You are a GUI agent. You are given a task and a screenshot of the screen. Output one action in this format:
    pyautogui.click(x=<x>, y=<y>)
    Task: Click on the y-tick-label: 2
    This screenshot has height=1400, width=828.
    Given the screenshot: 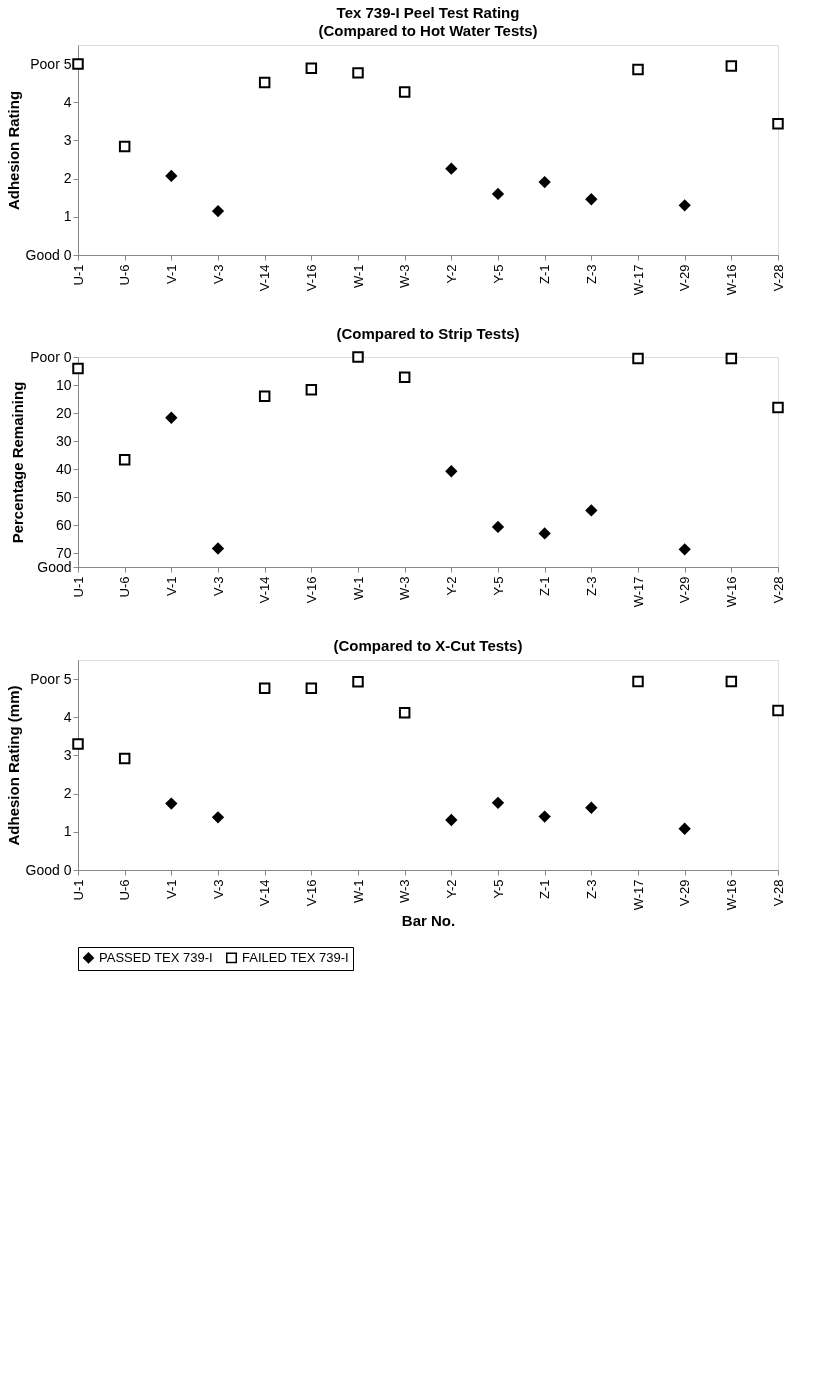 What is the action you would take?
    pyautogui.click(x=67, y=178)
    